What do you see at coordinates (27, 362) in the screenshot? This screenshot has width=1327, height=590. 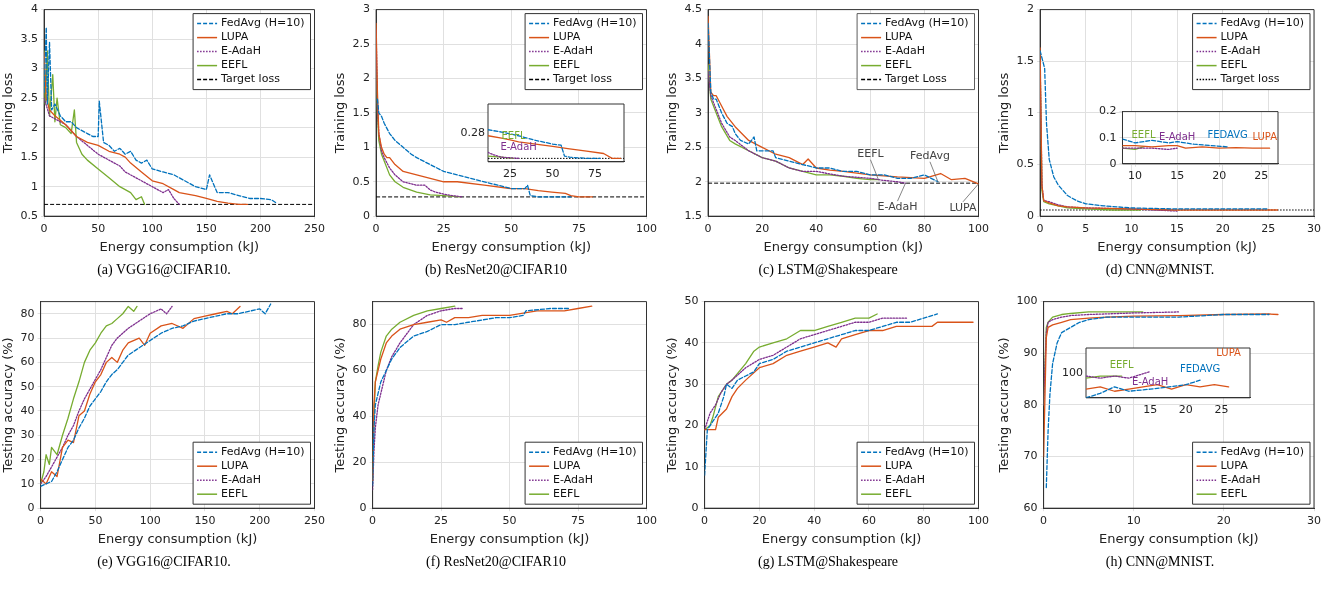 I see `y-tick-label: 60` at bounding box center [27, 362].